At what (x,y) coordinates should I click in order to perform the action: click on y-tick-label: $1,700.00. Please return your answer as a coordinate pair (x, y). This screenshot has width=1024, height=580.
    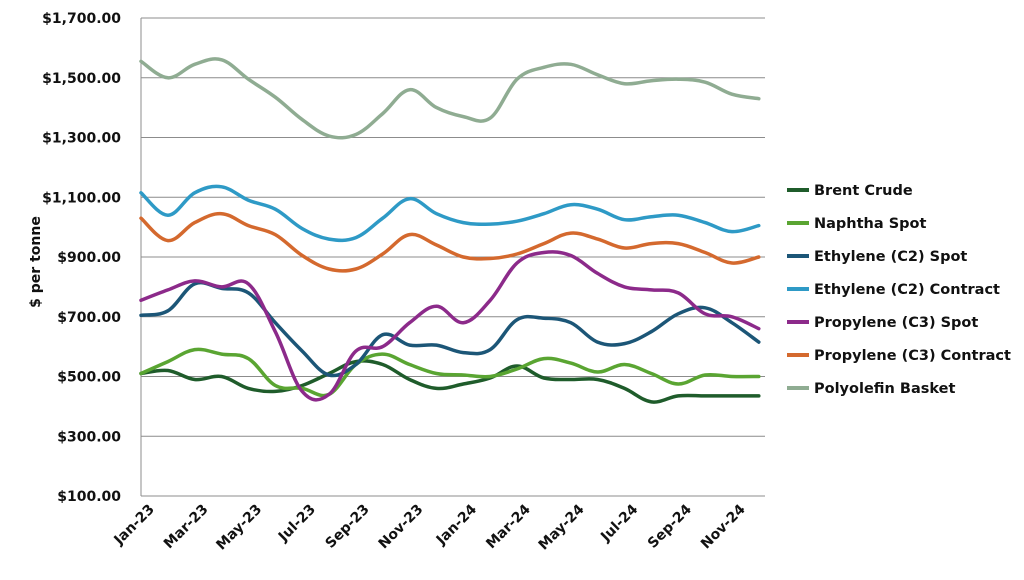
    Looking at the image, I should click on (81, 19).